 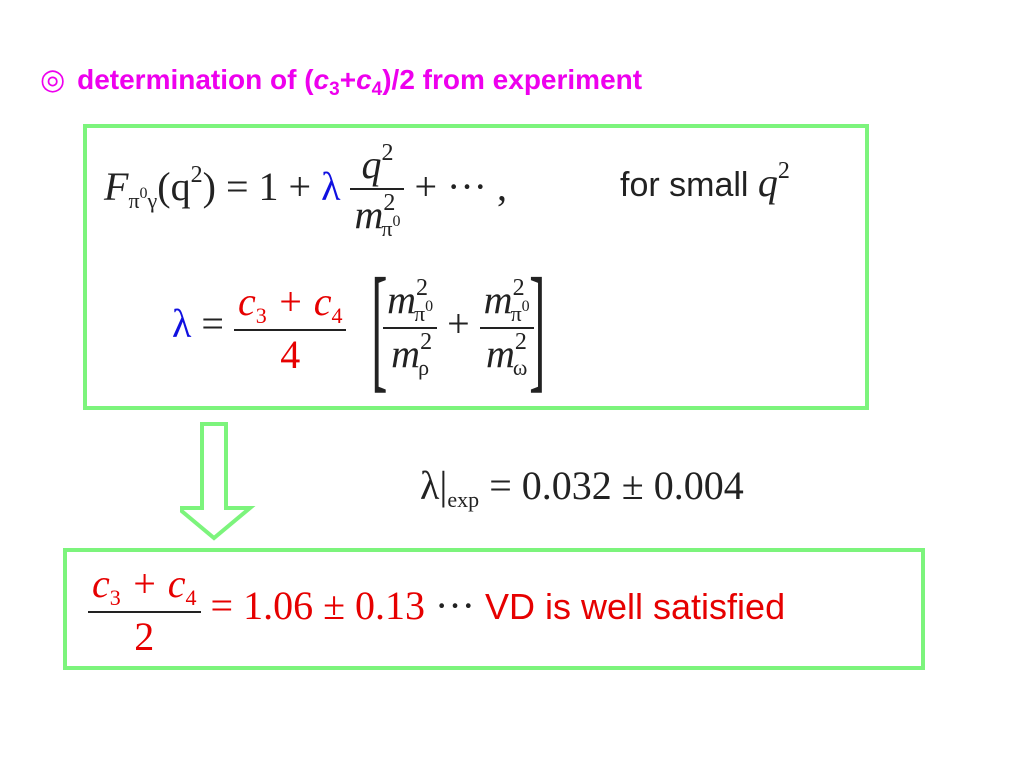 What do you see at coordinates (195, 79) in the screenshot?
I see `title-prefix: determination of (` at bounding box center [195, 79].